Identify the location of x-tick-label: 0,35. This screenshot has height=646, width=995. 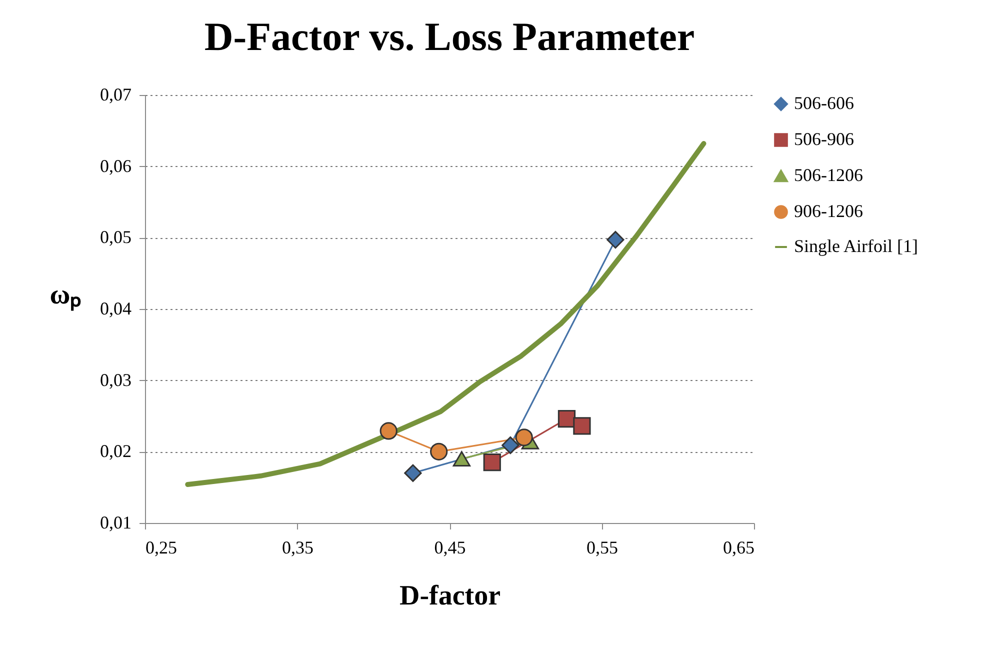
(298, 548).